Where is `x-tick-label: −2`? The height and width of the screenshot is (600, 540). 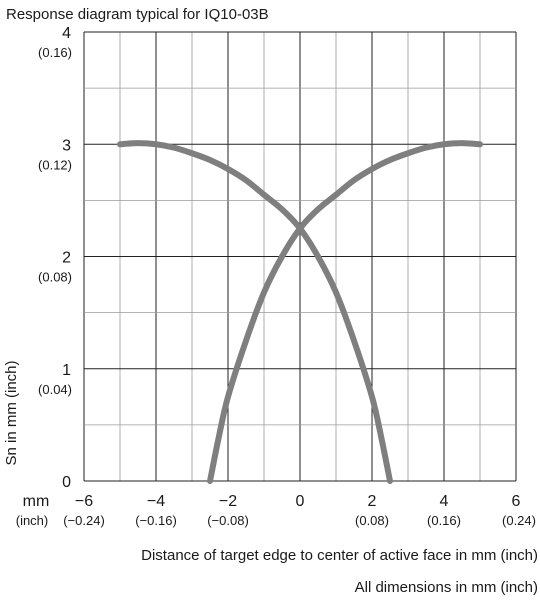 x-tick-label: −2 is located at coordinates (228, 501).